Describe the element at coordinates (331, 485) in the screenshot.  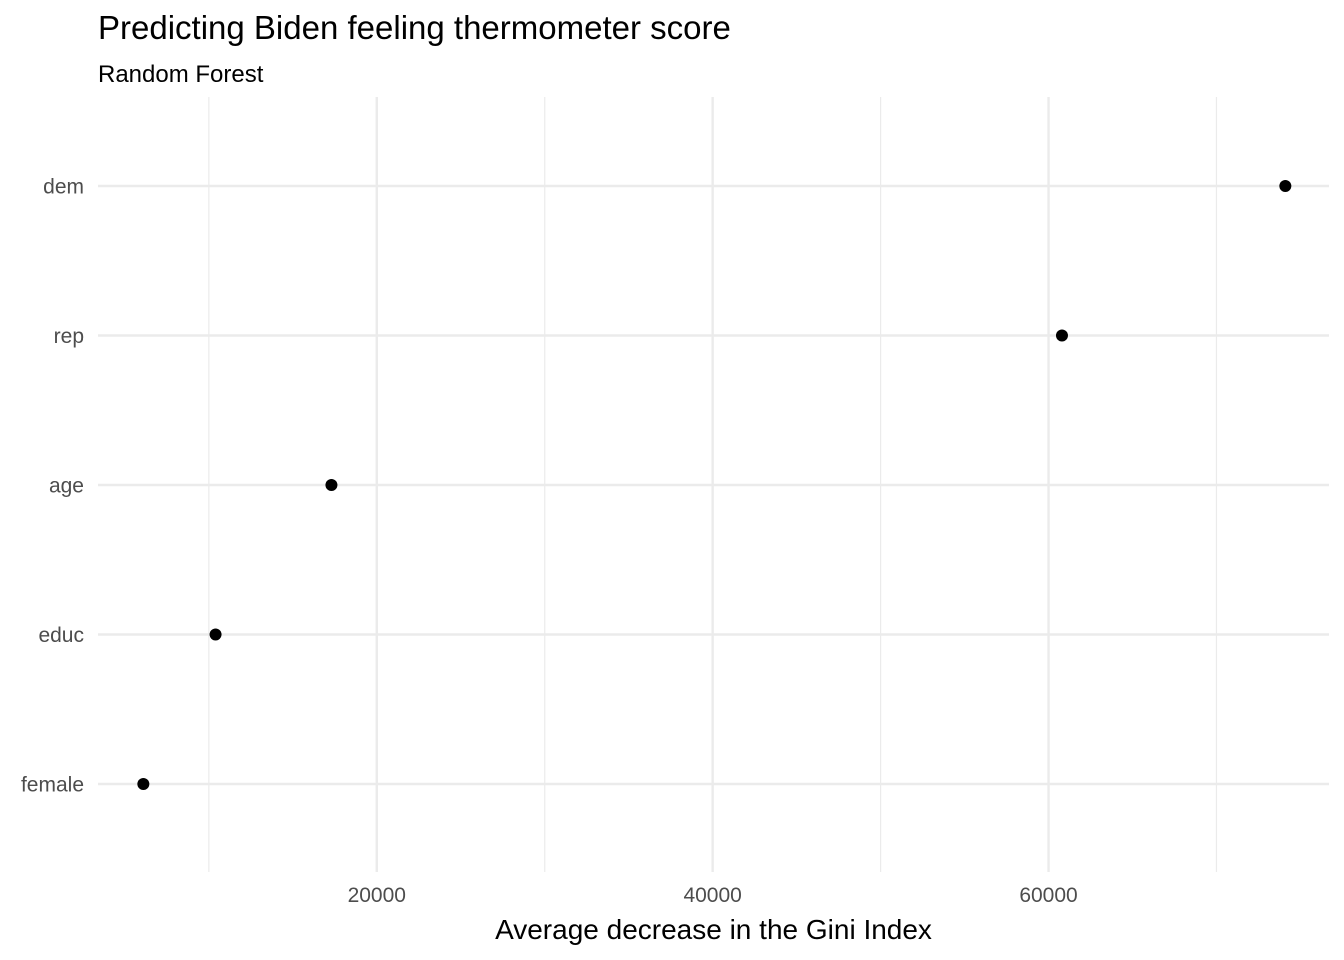
I see `data-point-age` at that location.